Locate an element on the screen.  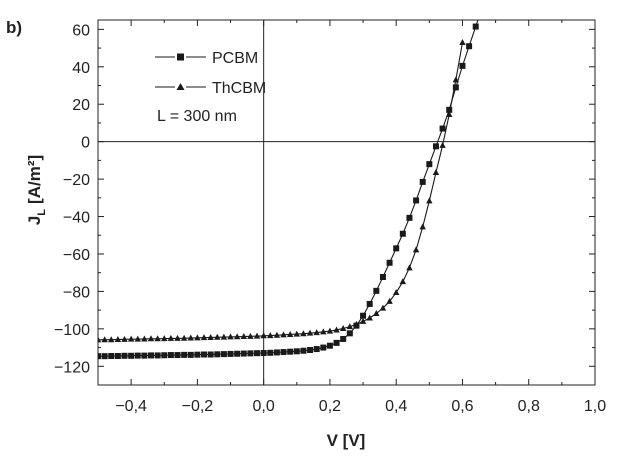
y-axis-label-main: J is located at coordinates (34, 220).